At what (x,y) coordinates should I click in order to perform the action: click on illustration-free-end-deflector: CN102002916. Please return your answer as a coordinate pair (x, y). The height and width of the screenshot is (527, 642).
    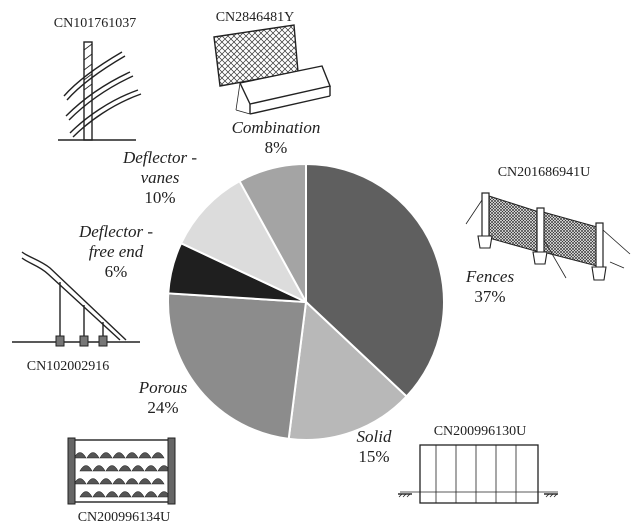
    Looking at the image, I should click on (76, 312).